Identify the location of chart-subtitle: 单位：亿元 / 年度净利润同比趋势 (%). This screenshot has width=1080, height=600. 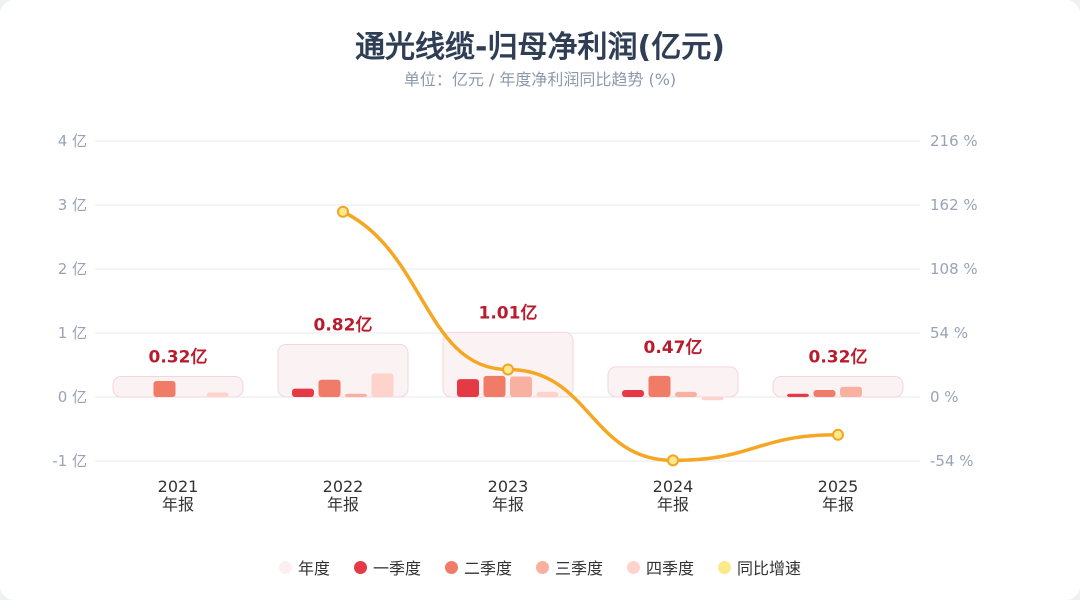
(540, 79).